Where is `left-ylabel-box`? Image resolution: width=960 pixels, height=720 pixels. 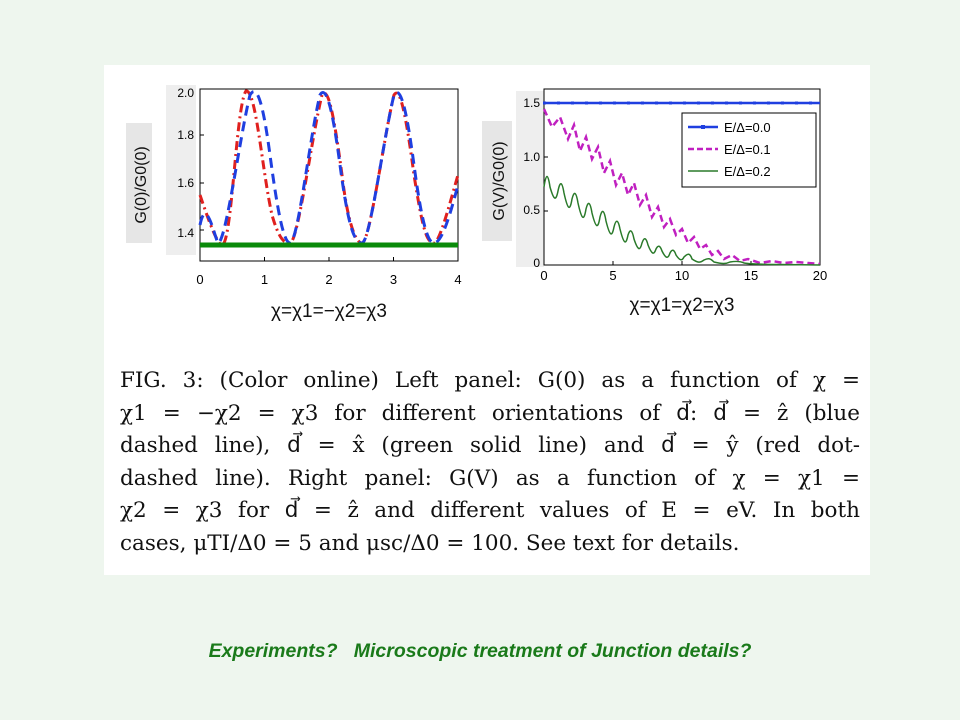 left-ylabel-box is located at coordinates (139, 183).